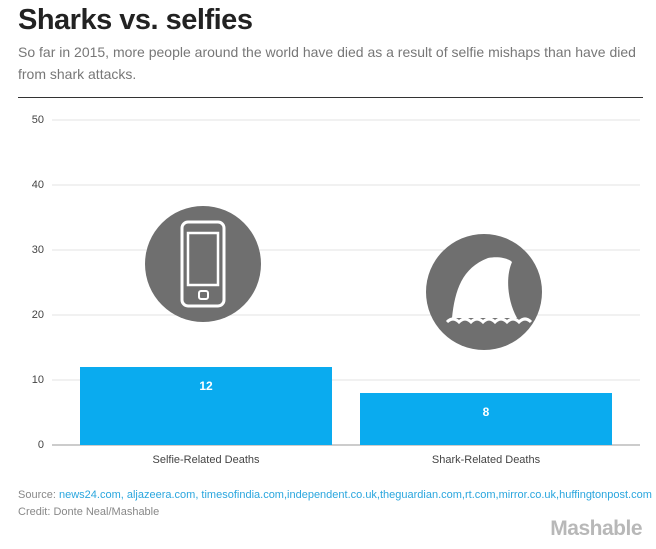  I want to click on x-tick-label: Selfie-Related Deaths, so click(206, 460).